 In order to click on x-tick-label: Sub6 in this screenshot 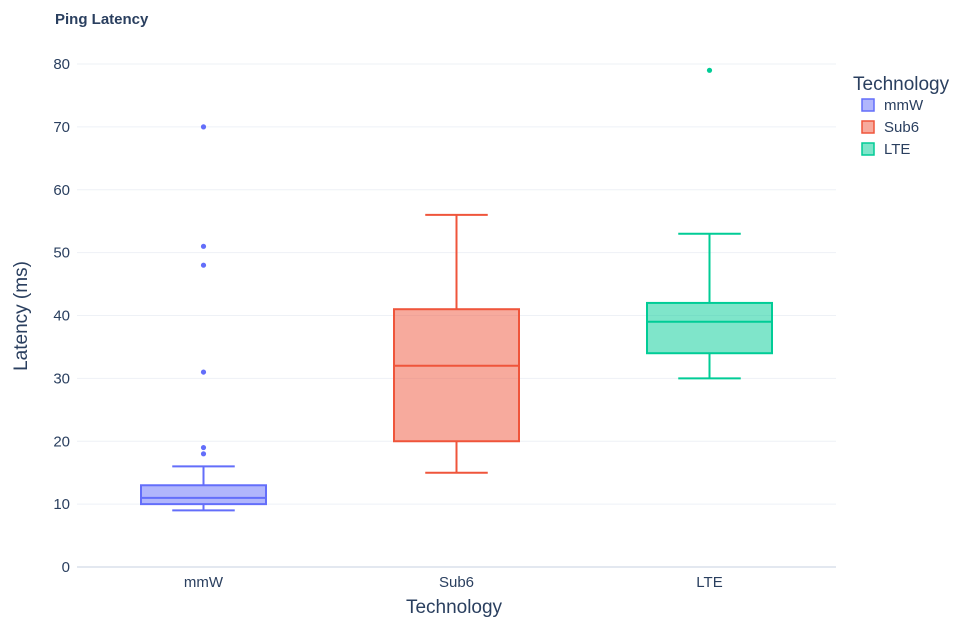, I will do `click(456, 582)`.